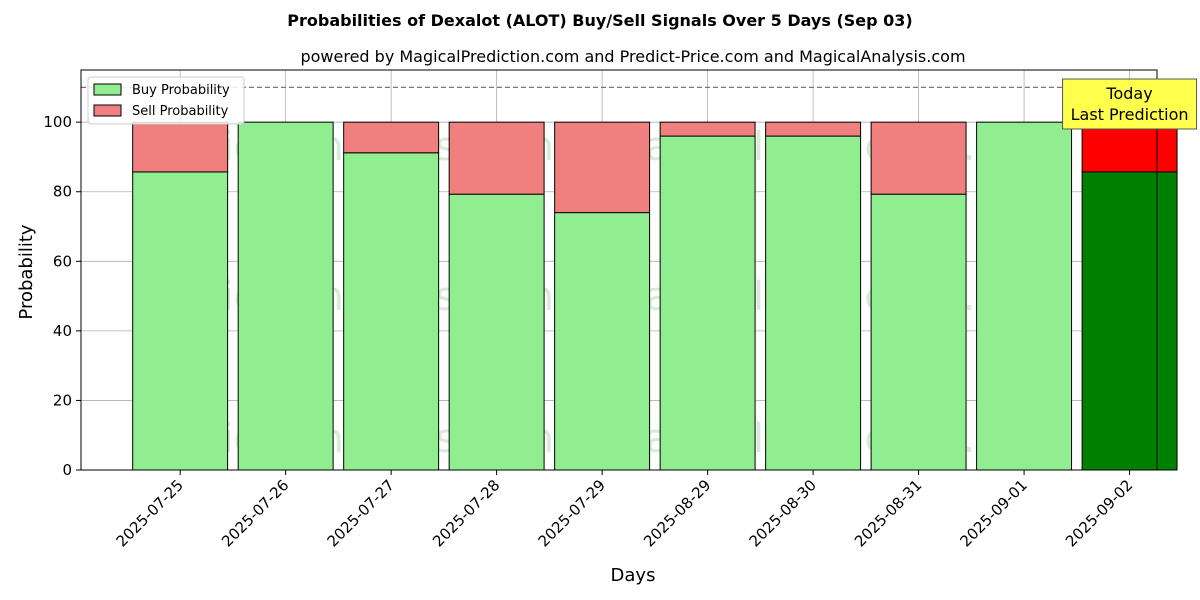  What do you see at coordinates (57, 122) in the screenshot?
I see `y-tick-label: 100` at bounding box center [57, 122].